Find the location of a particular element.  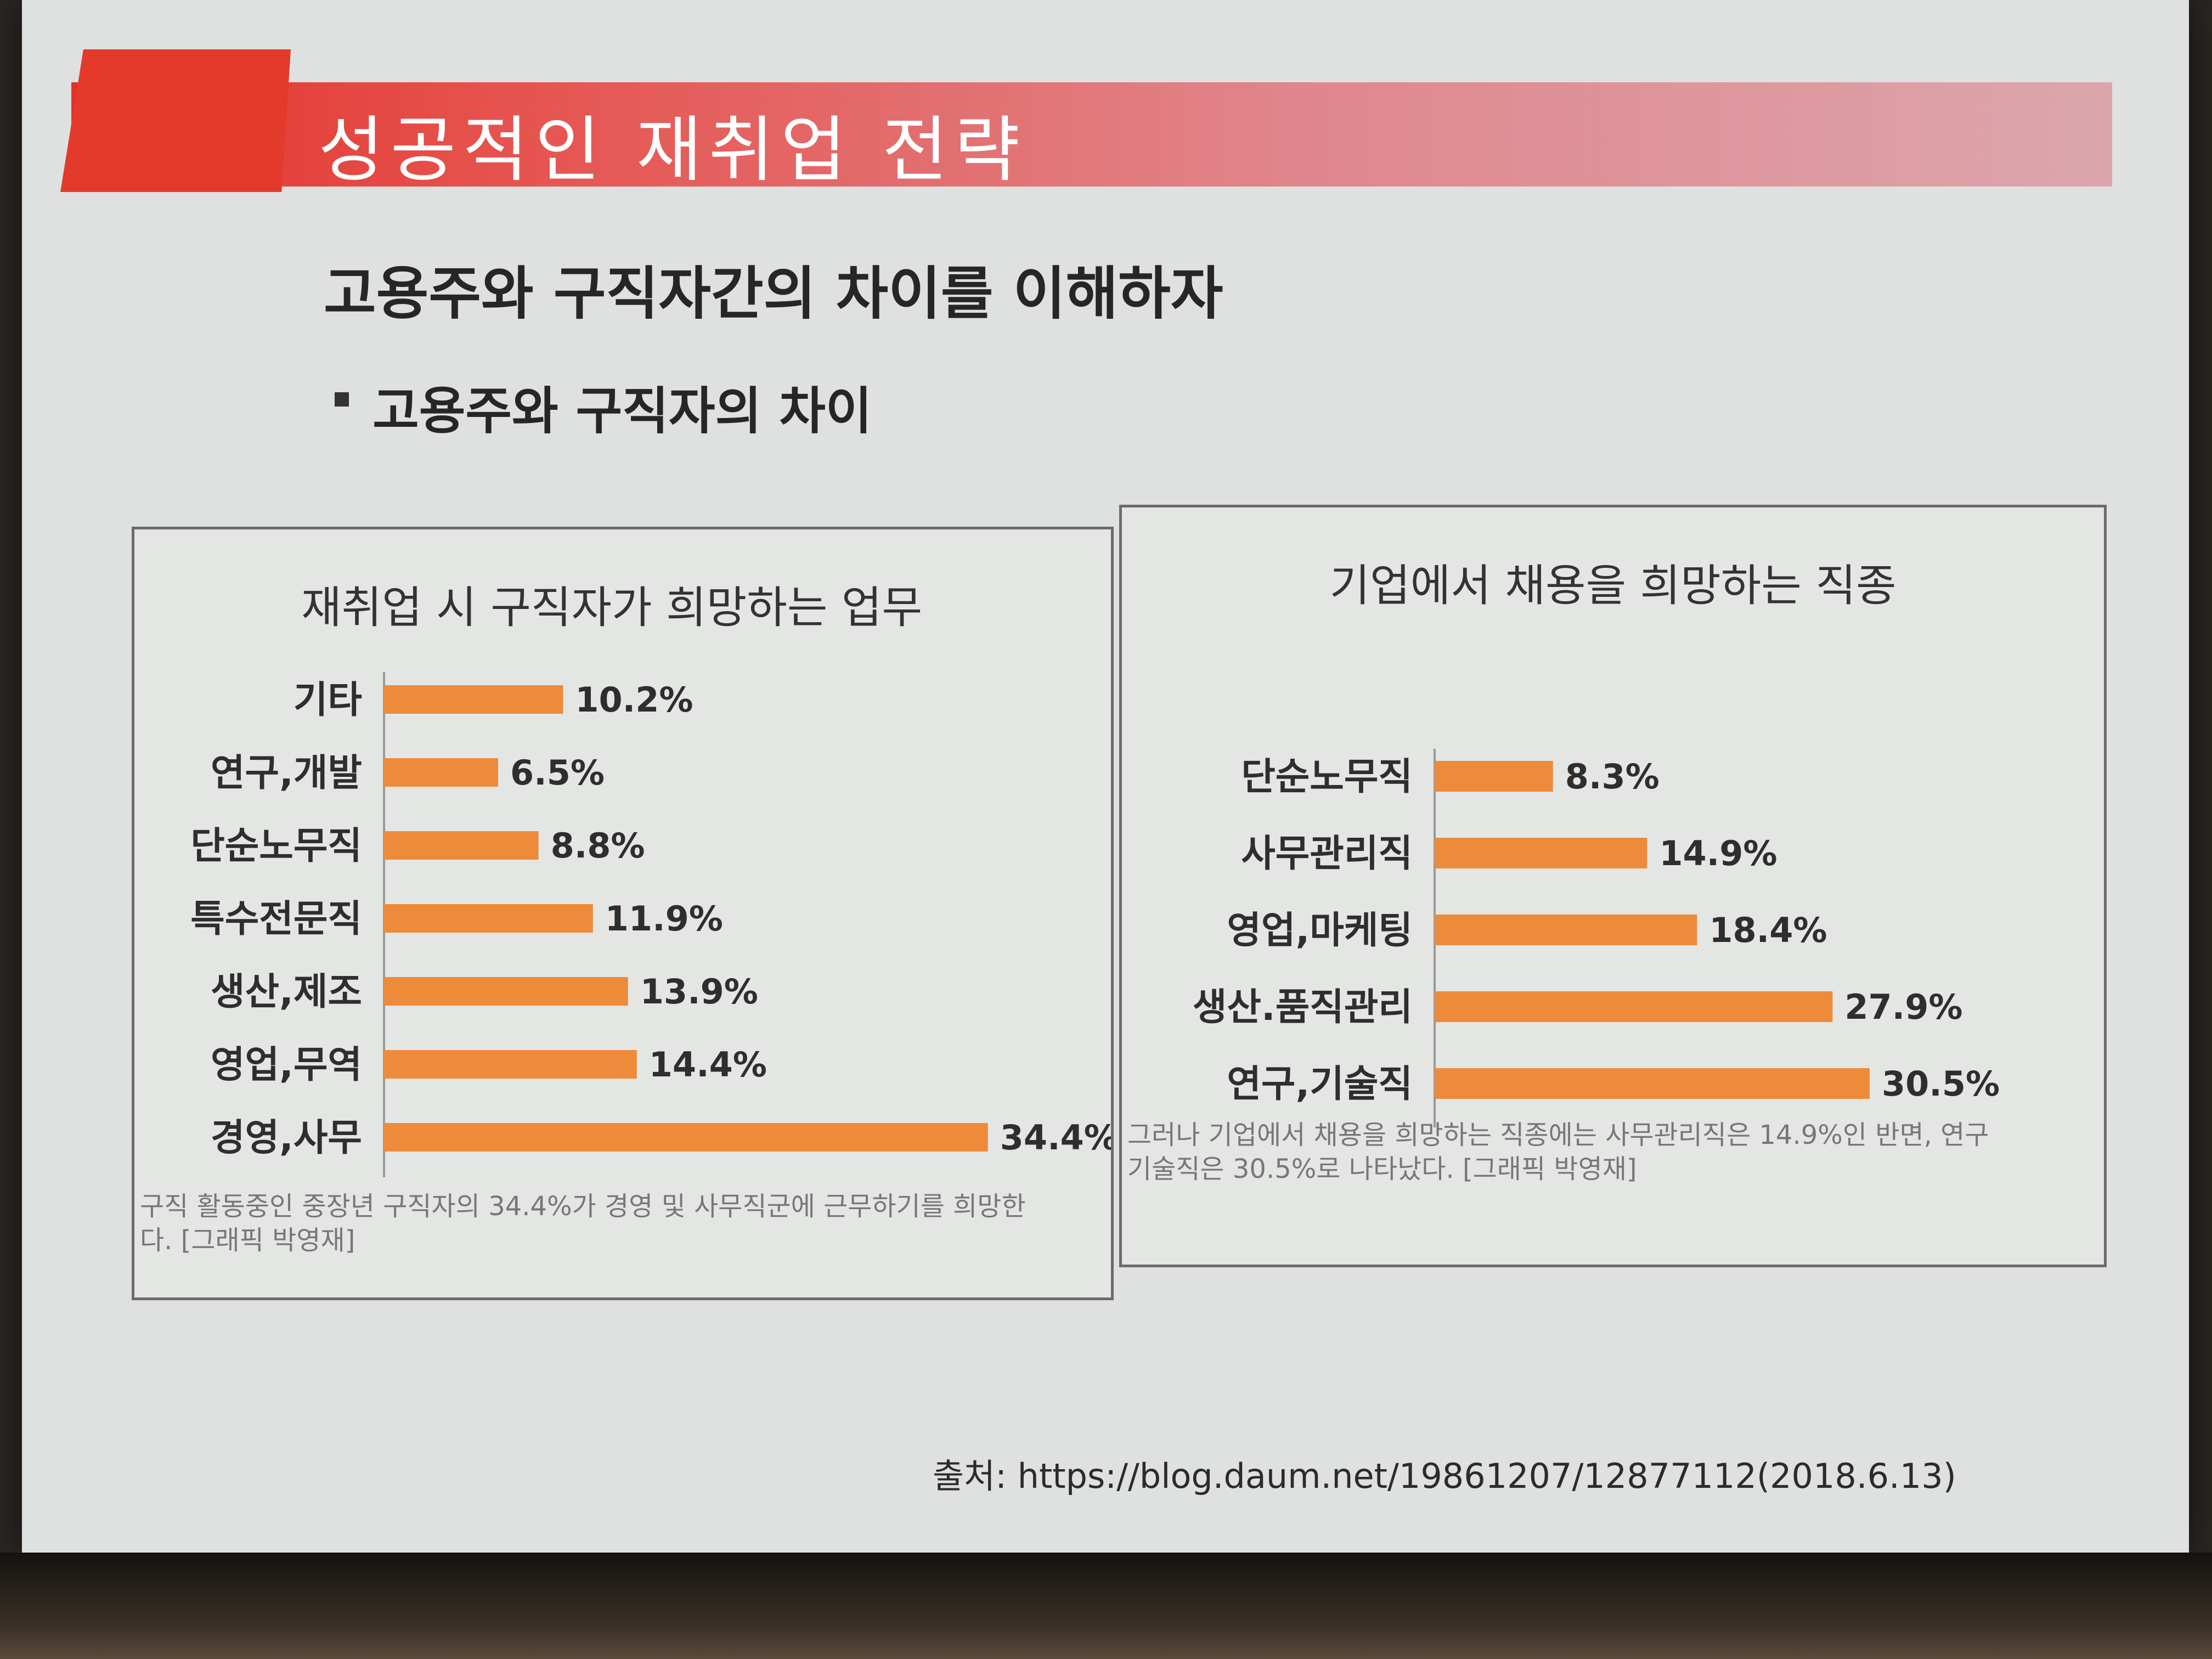

value-label: 27.9% is located at coordinates (1903, 1007).